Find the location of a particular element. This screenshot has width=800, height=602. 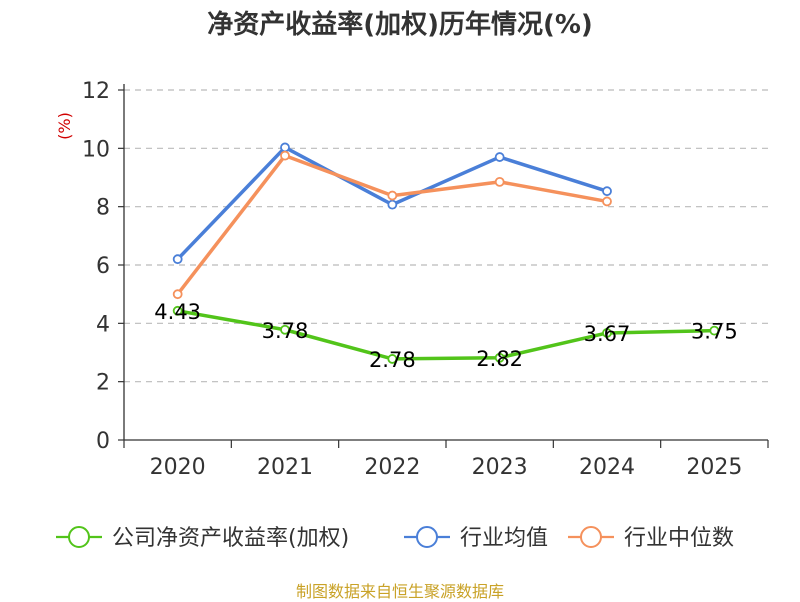

legend-label: 行业均值 is located at coordinates (504, 538).